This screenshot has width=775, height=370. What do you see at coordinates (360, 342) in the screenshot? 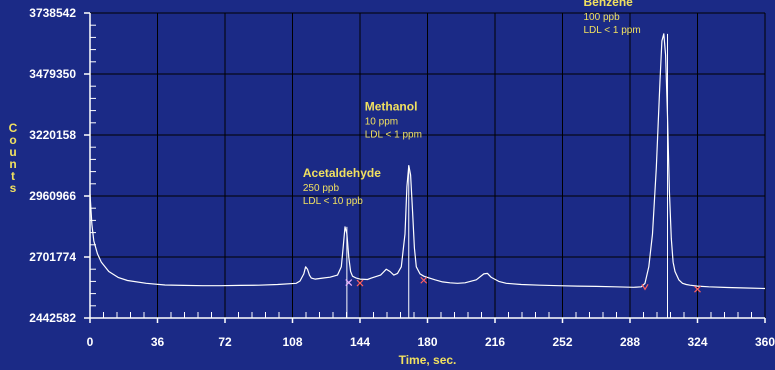
I see `x-tick-label: 144` at bounding box center [360, 342].